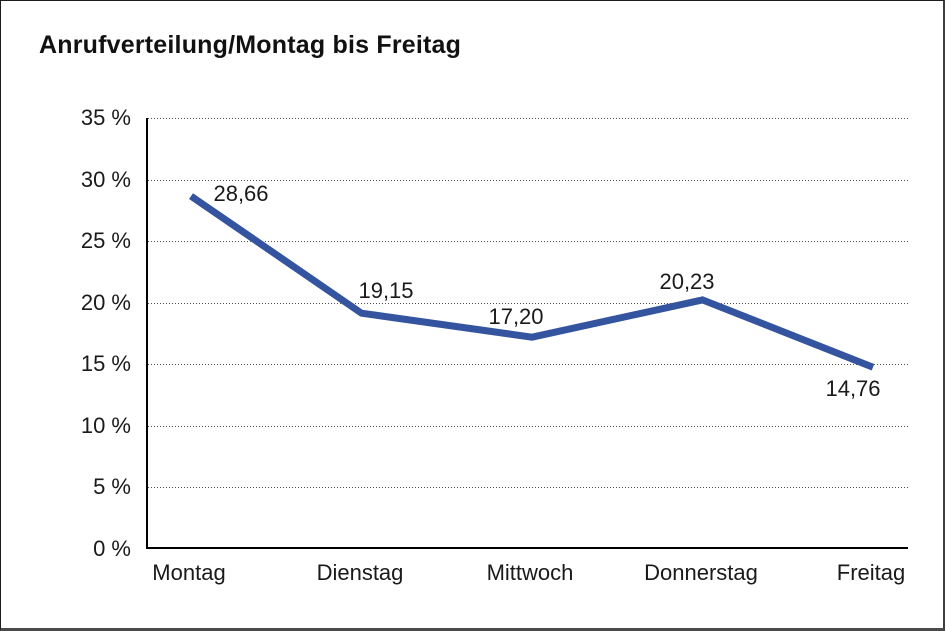 This screenshot has width=945, height=631. What do you see at coordinates (112, 548) in the screenshot?
I see `y-tick-label: 0 %` at bounding box center [112, 548].